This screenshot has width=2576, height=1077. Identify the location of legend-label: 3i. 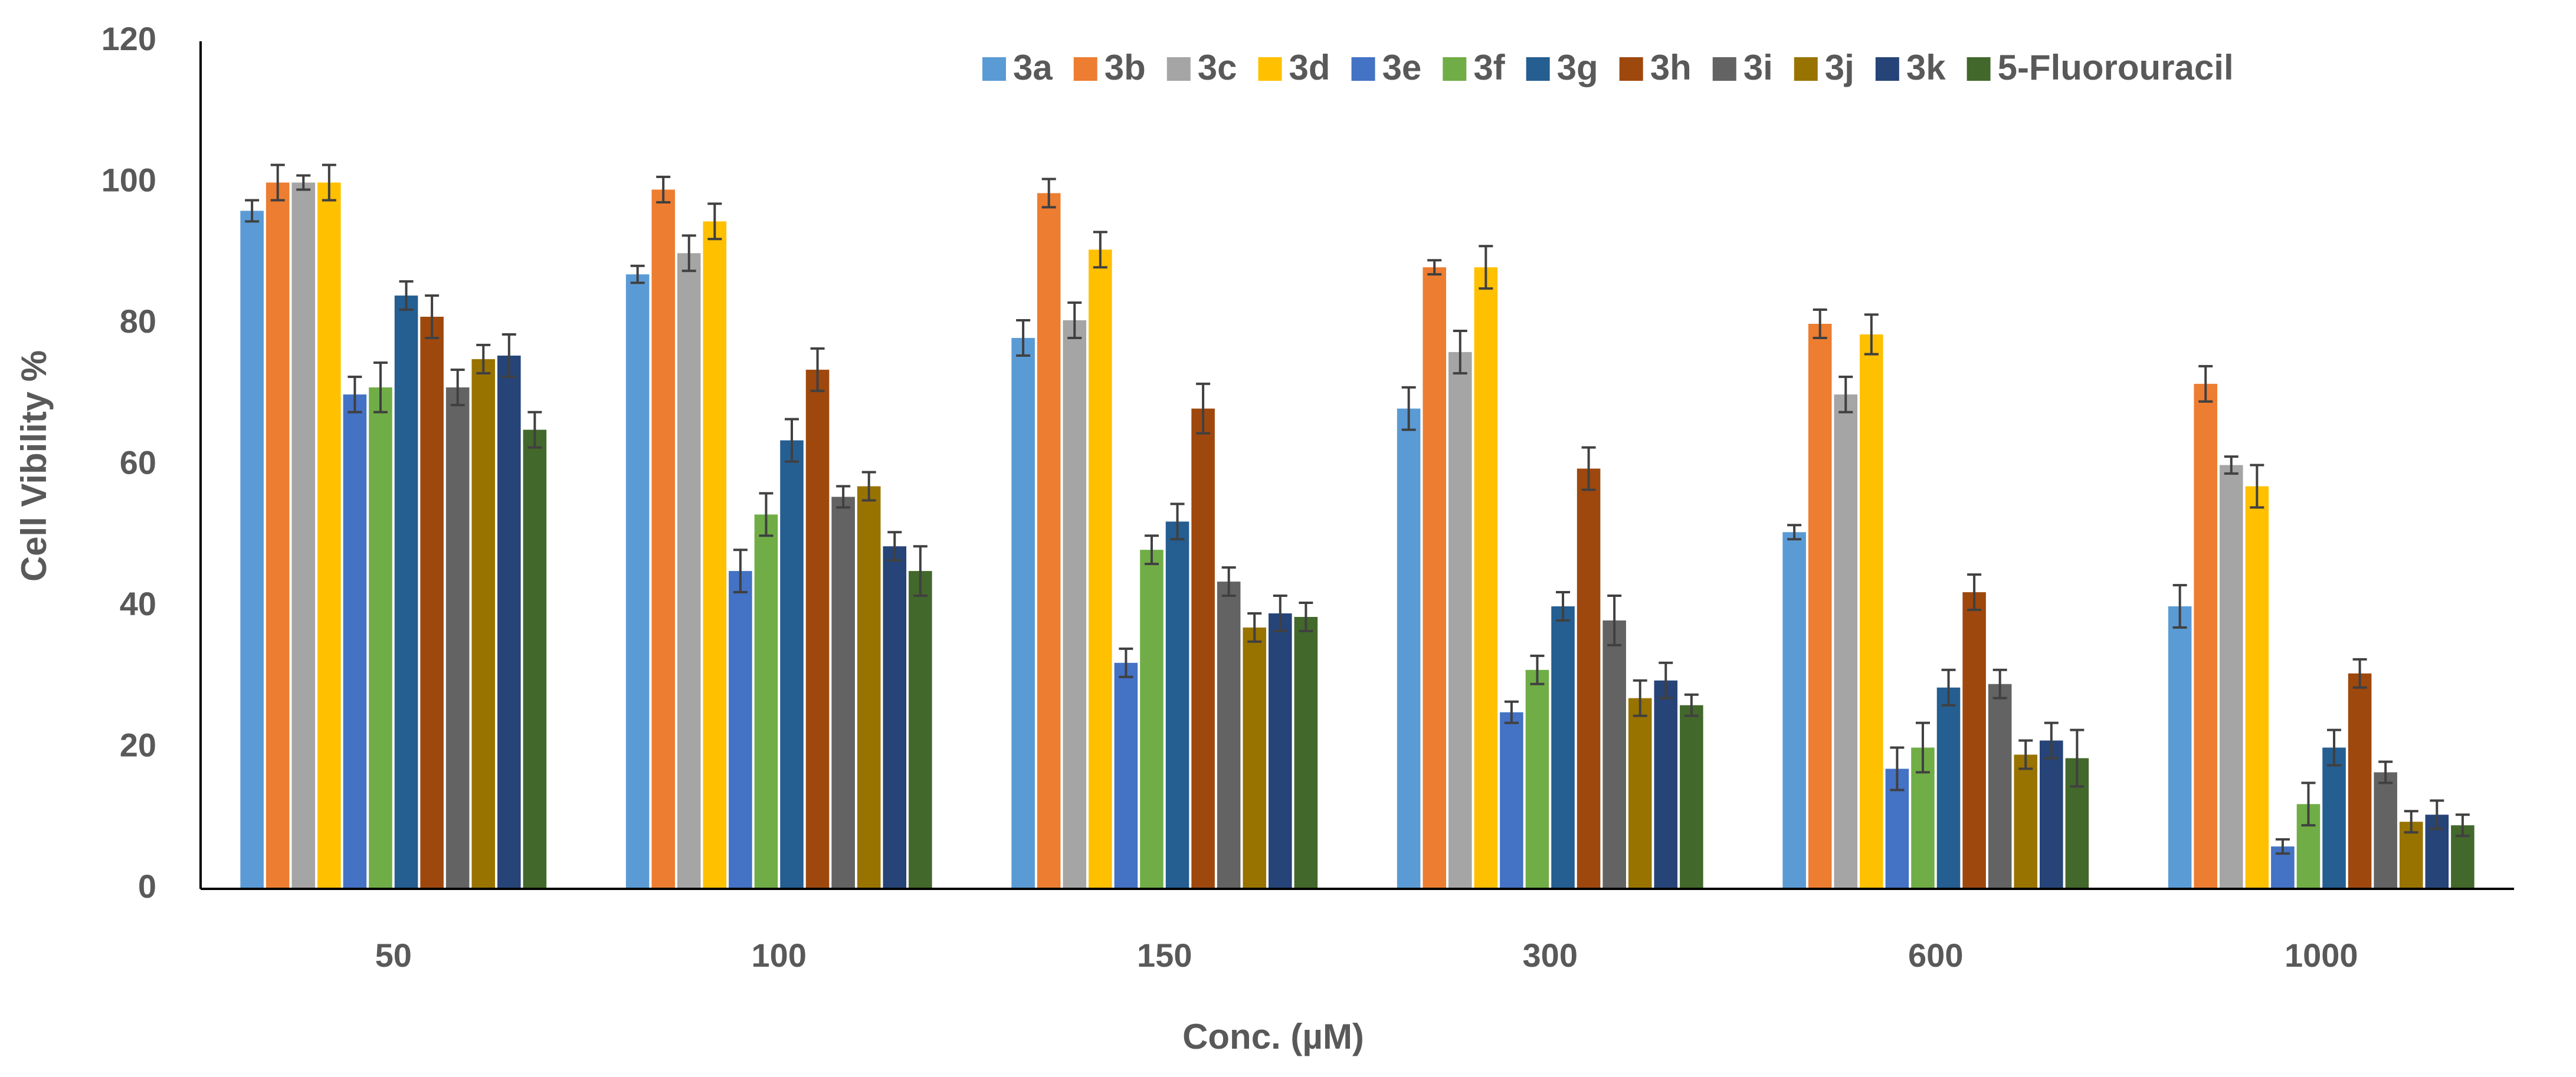
(1758, 67).